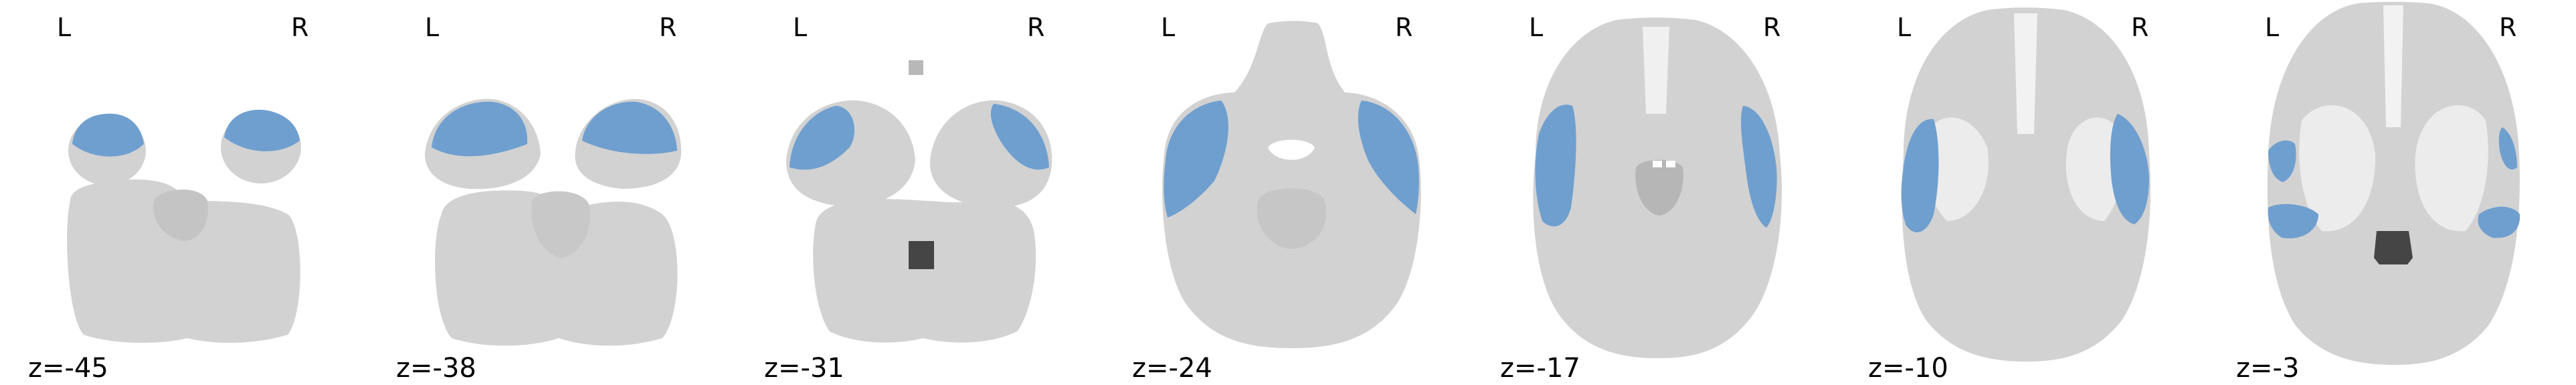 Image resolution: width=2576 pixels, height=385 pixels. Describe the element at coordinates (921, 255) in the screenshot. I see `fourth-ventricle` at that location.